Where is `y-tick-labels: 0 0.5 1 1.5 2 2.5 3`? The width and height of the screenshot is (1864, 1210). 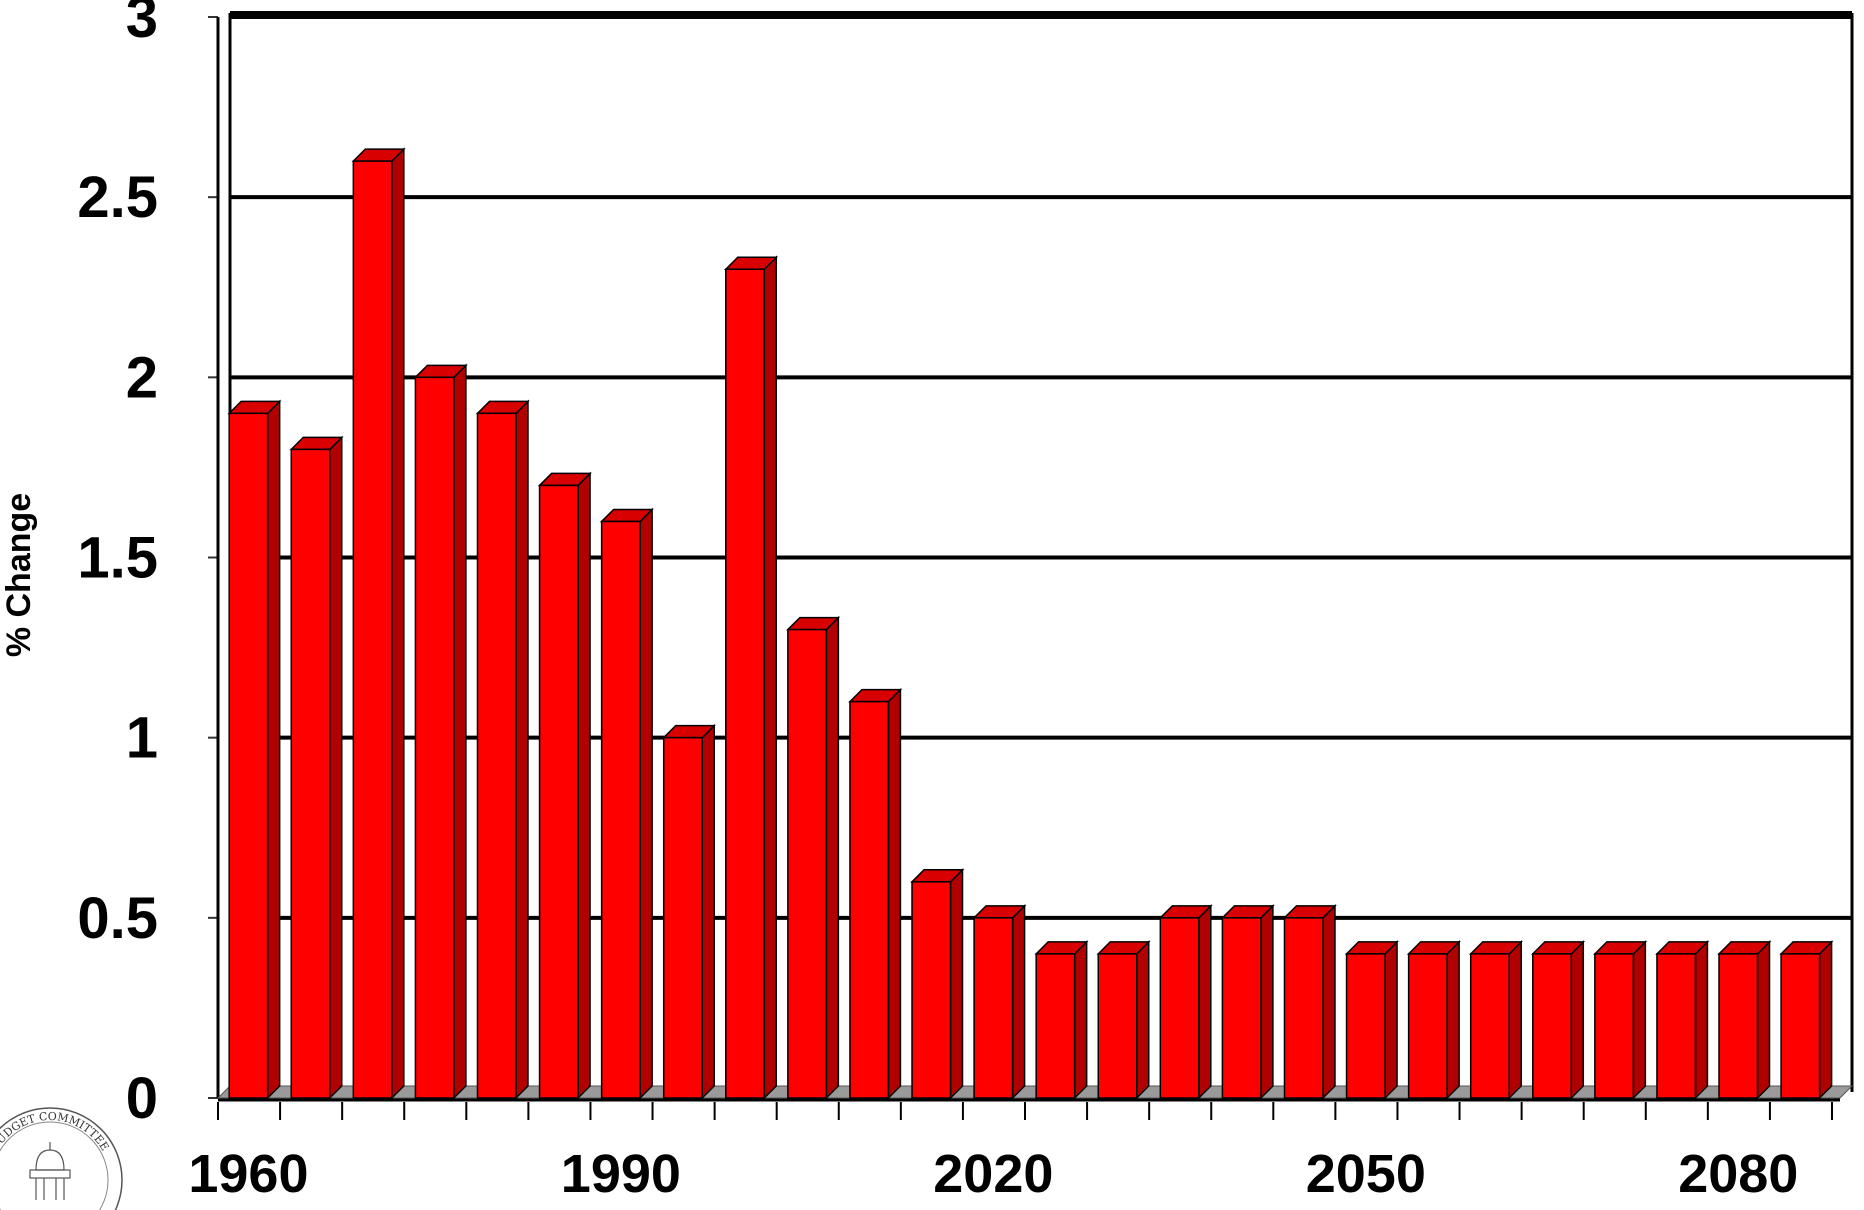
y-tick-labels: 0 0.5 1 1.5 2 2.5 3 is located at coordinates (117, 565).